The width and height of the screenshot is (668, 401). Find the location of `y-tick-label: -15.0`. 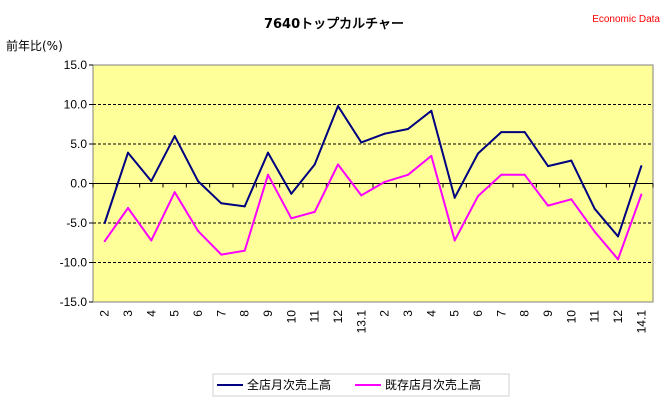

y-tick-label: -15.0 is located at coordinates (74, 302).